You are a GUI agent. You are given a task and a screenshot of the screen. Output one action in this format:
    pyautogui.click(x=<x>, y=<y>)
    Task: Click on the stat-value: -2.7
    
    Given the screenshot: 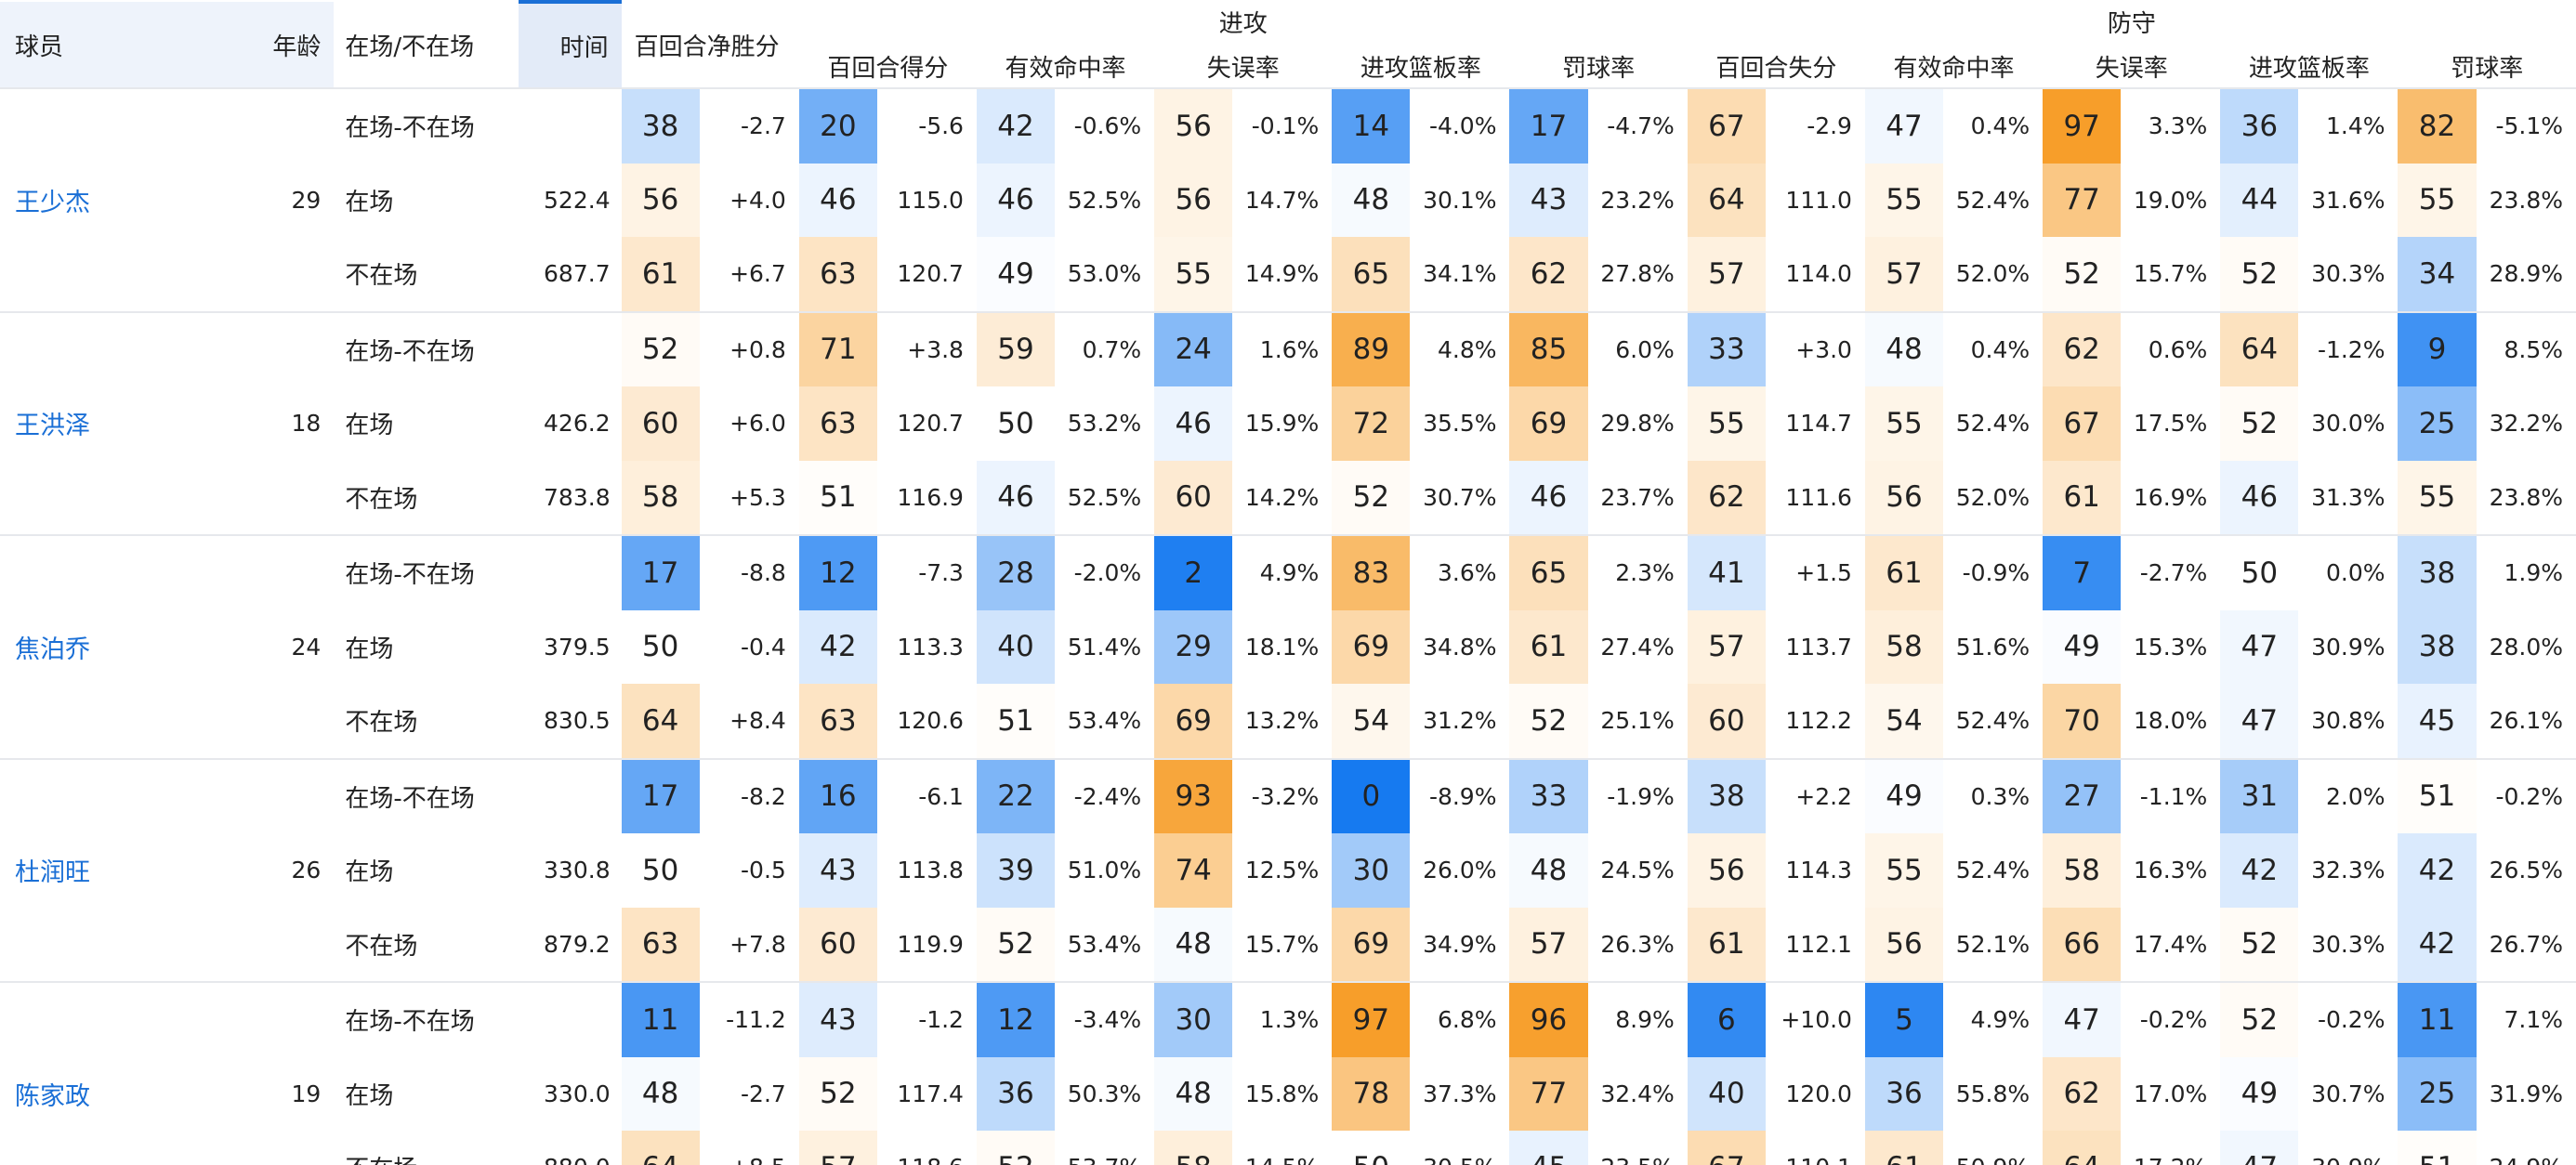 What is the action you would take?
    pyautogui.click(x=749, y=125)
    